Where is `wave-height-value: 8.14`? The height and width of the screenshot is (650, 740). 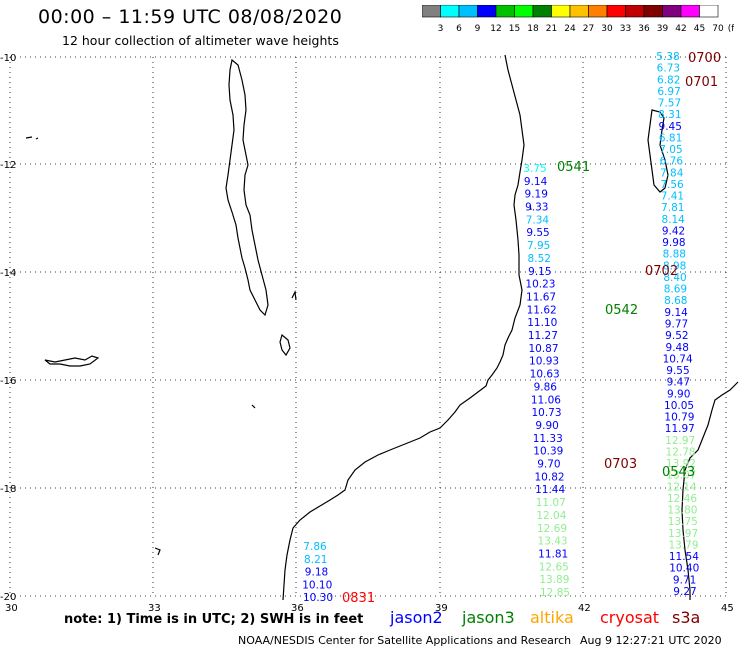
wave-height-value: 8.14 is located at coordinates (673, 220).